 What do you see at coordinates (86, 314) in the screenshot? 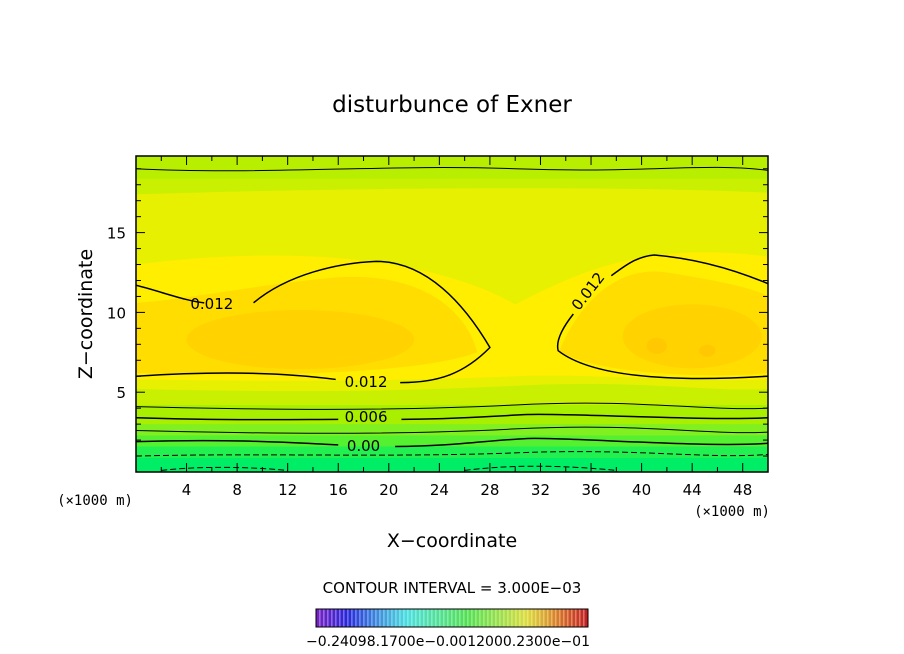
I see `y-axis-label: Z−coordinate` at bounding box center [86, 314].